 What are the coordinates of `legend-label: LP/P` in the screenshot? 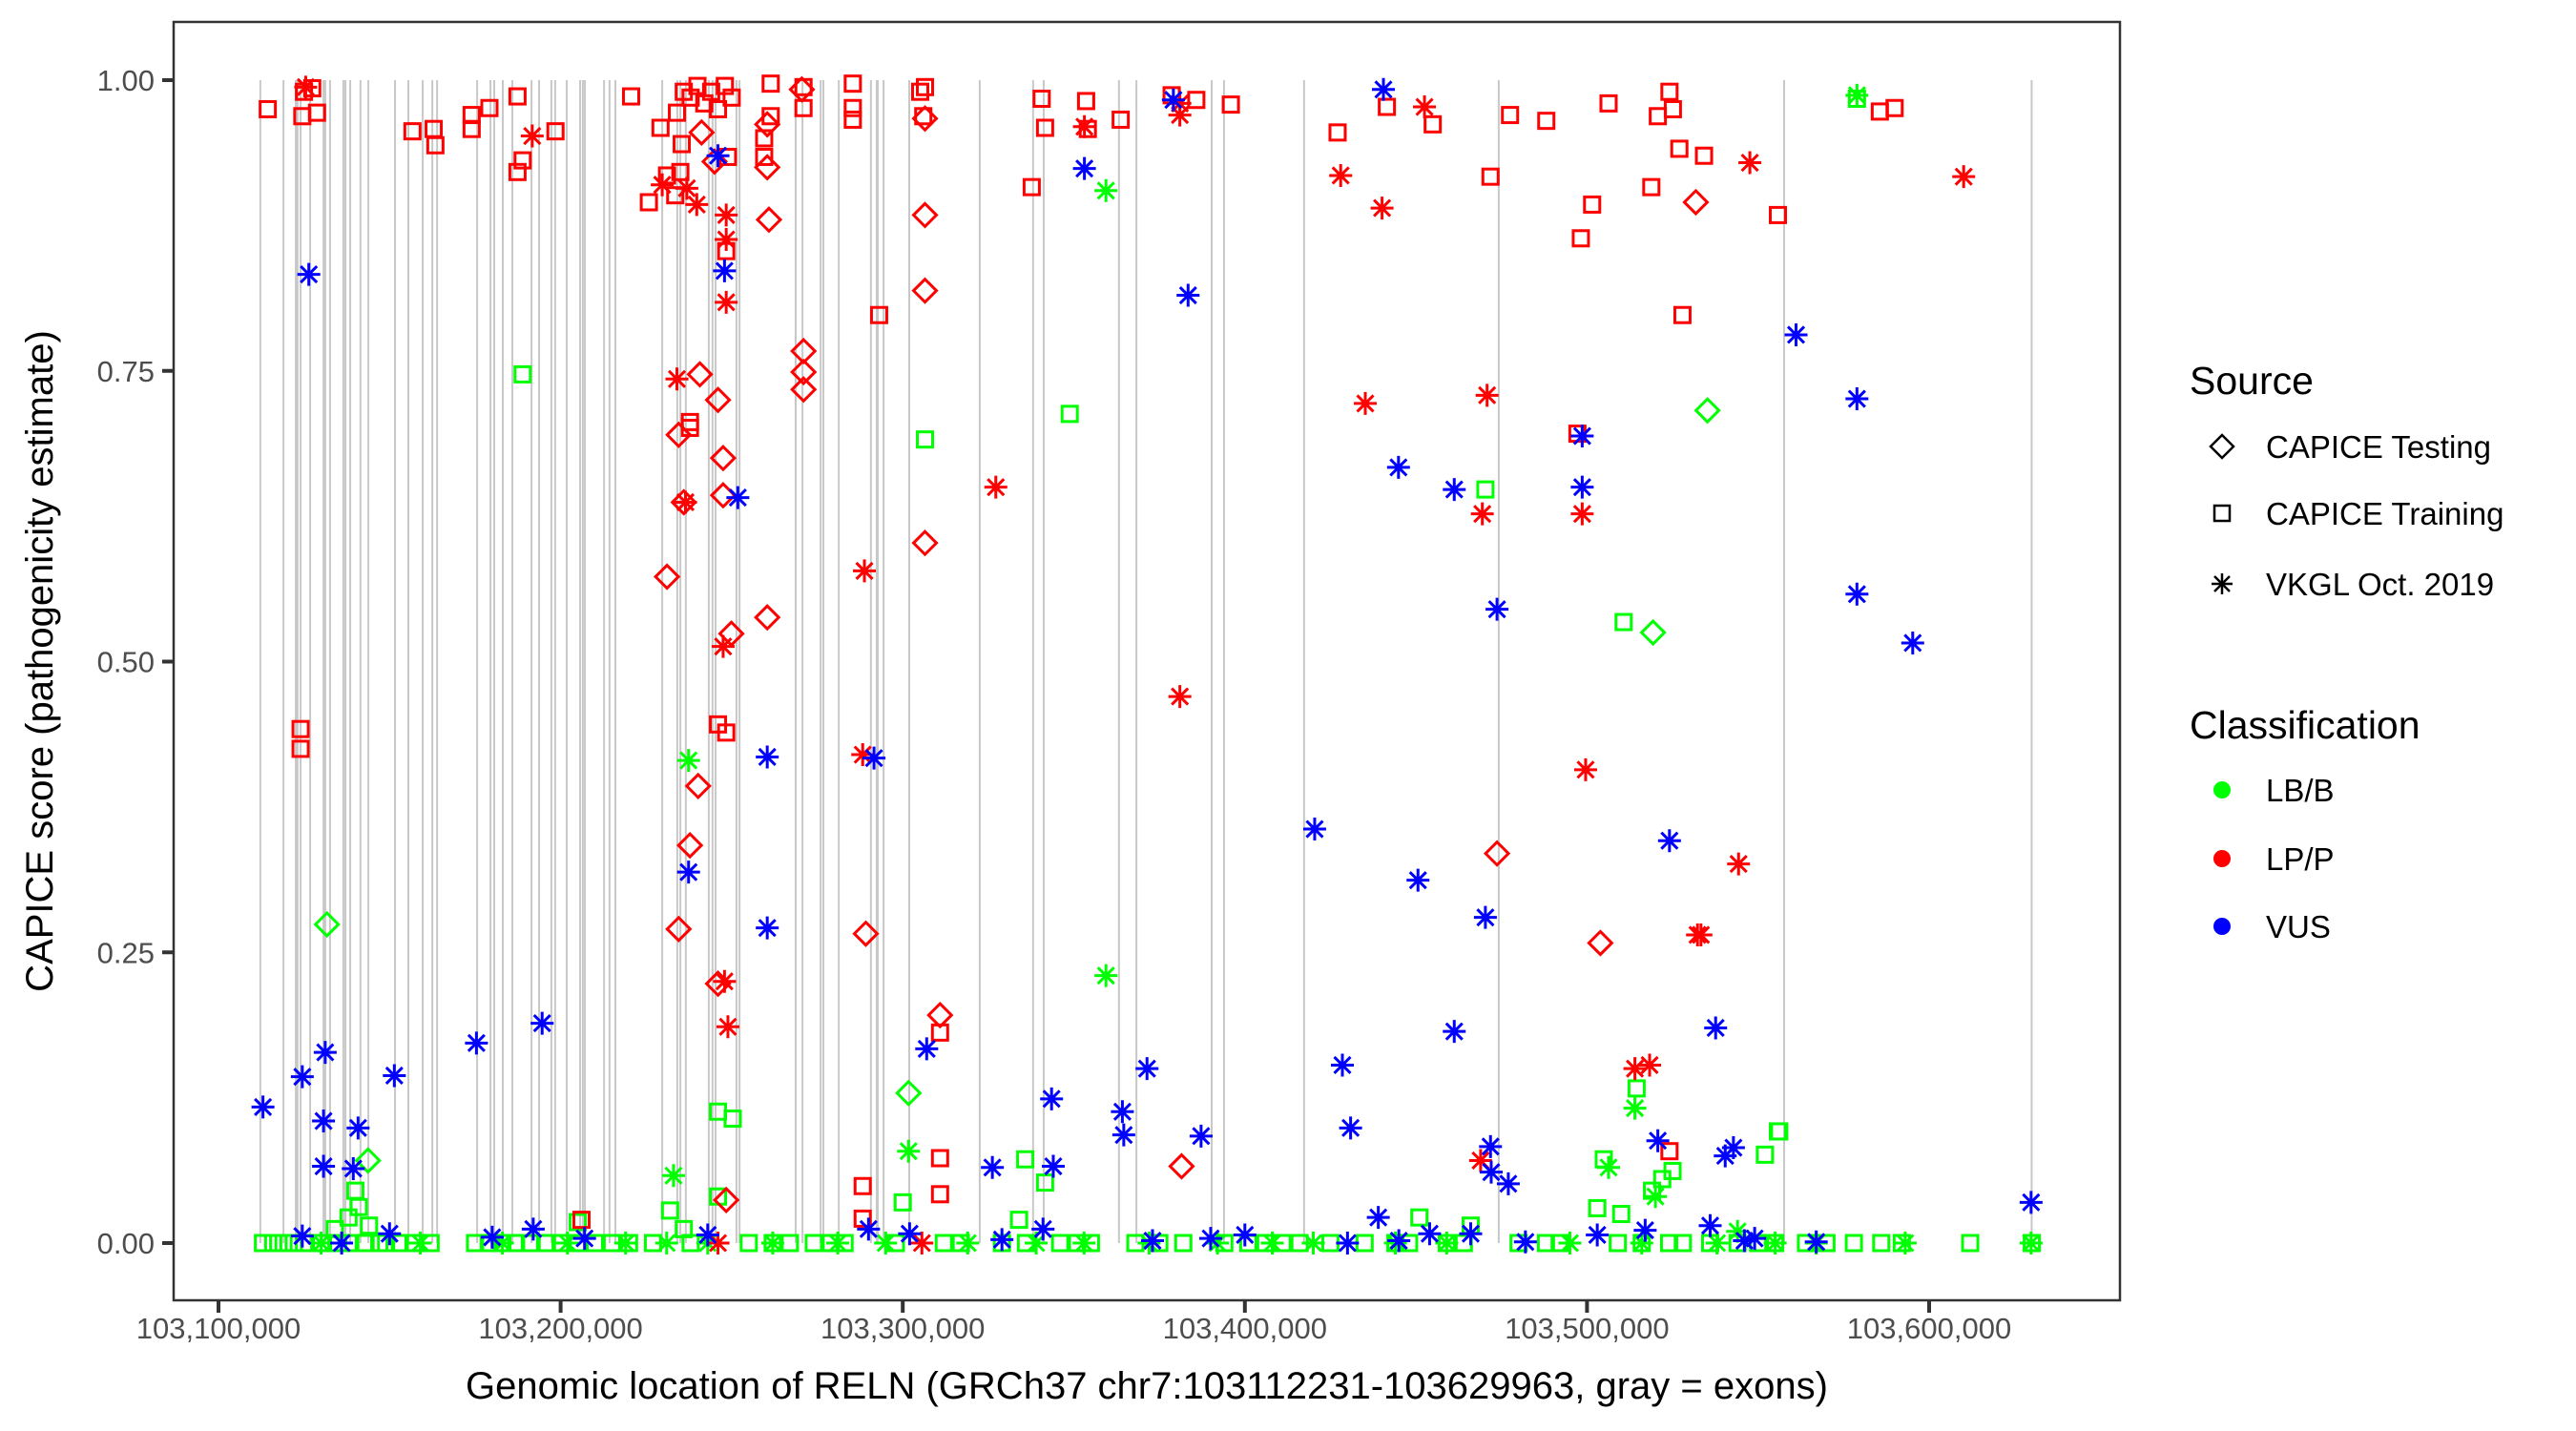 It's located at (2300, 859).